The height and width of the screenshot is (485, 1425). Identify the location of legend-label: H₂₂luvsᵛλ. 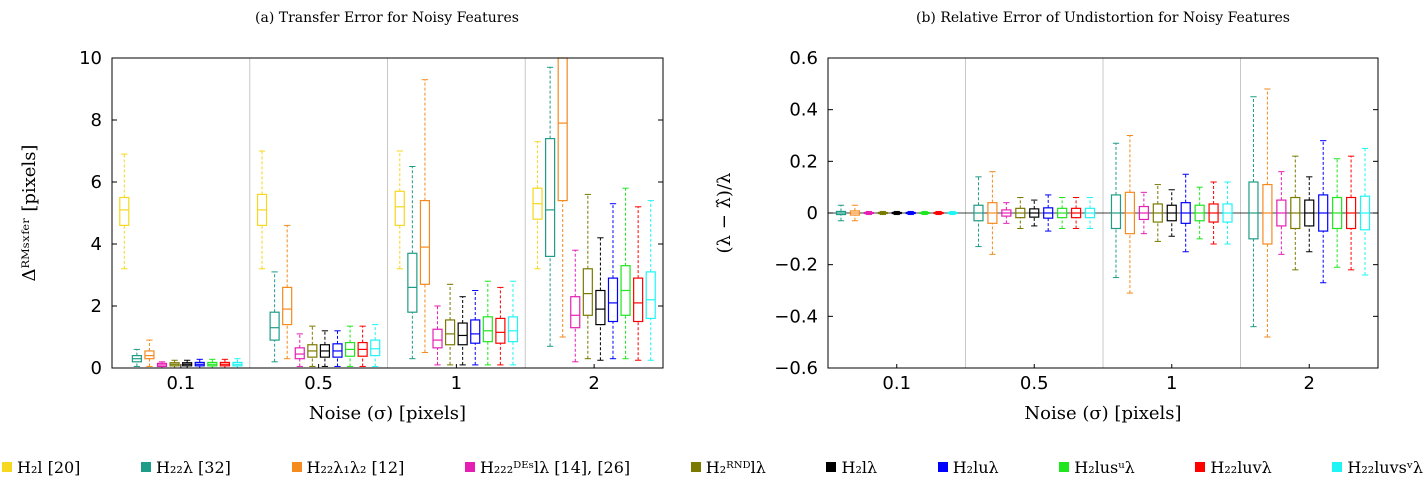
(1385, 467).